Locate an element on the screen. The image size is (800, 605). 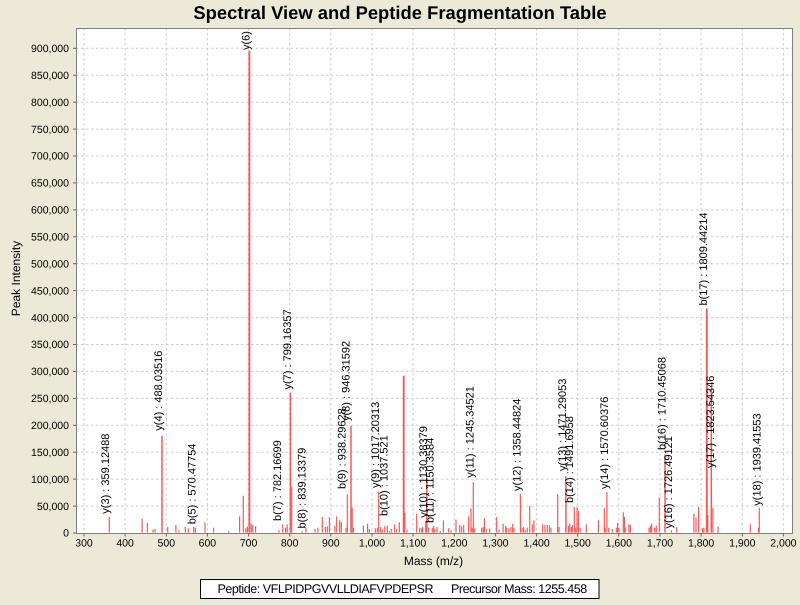
svg-text: y(8) : 946.31592 is located at coordinates (346, 381).